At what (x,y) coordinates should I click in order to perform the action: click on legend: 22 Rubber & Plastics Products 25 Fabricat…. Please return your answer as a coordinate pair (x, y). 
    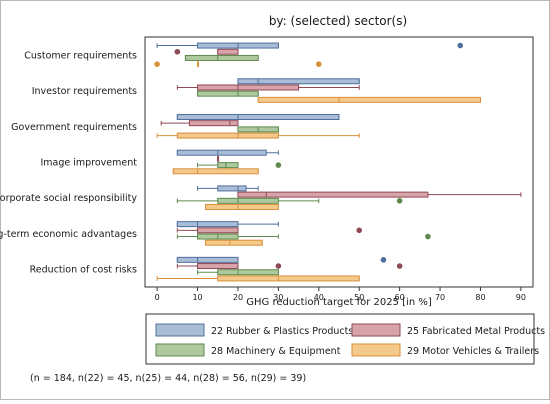
    Looking at the image, I should click on (350, 340).